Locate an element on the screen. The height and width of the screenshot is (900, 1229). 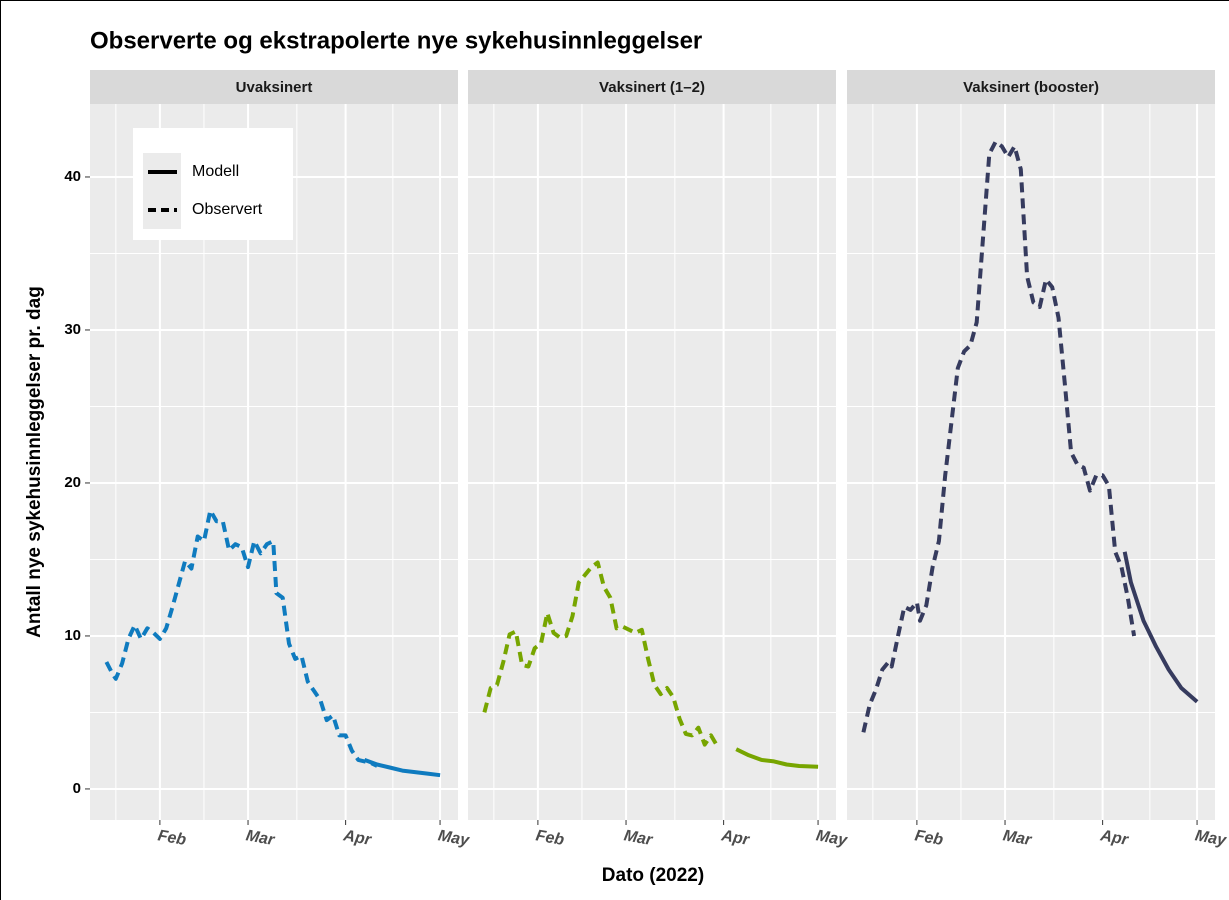
y-axis-label: Antall nye sykehusinnleggelser pr. dag is located at coordinates (34, 462).